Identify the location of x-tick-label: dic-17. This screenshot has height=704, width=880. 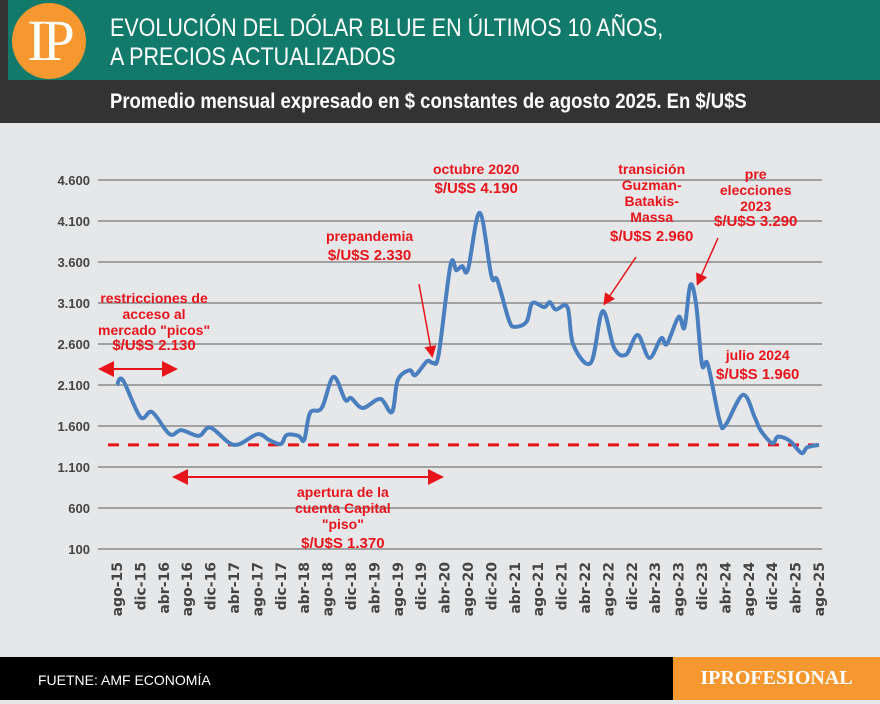
(282, 586).